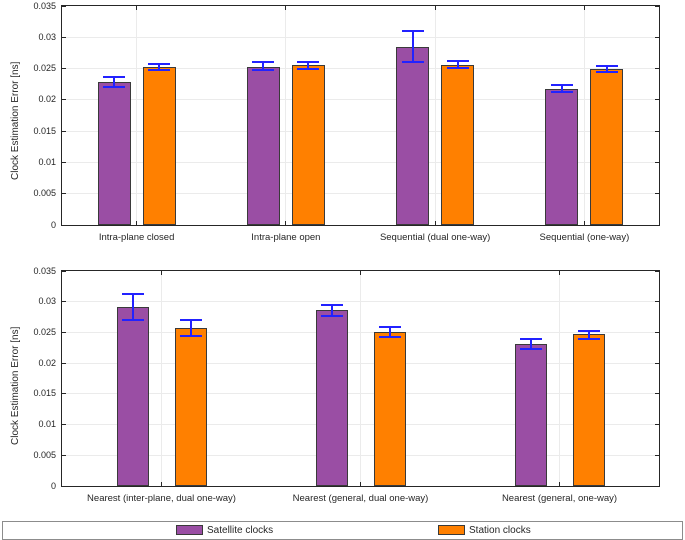 Image resolution: width=685 pixels, height=540 pixels. What do you see at coordinates (500, 530) in the screenshot?
I see `legend-label-station-clocks: Station clocks` at bounding box center [500, 530].